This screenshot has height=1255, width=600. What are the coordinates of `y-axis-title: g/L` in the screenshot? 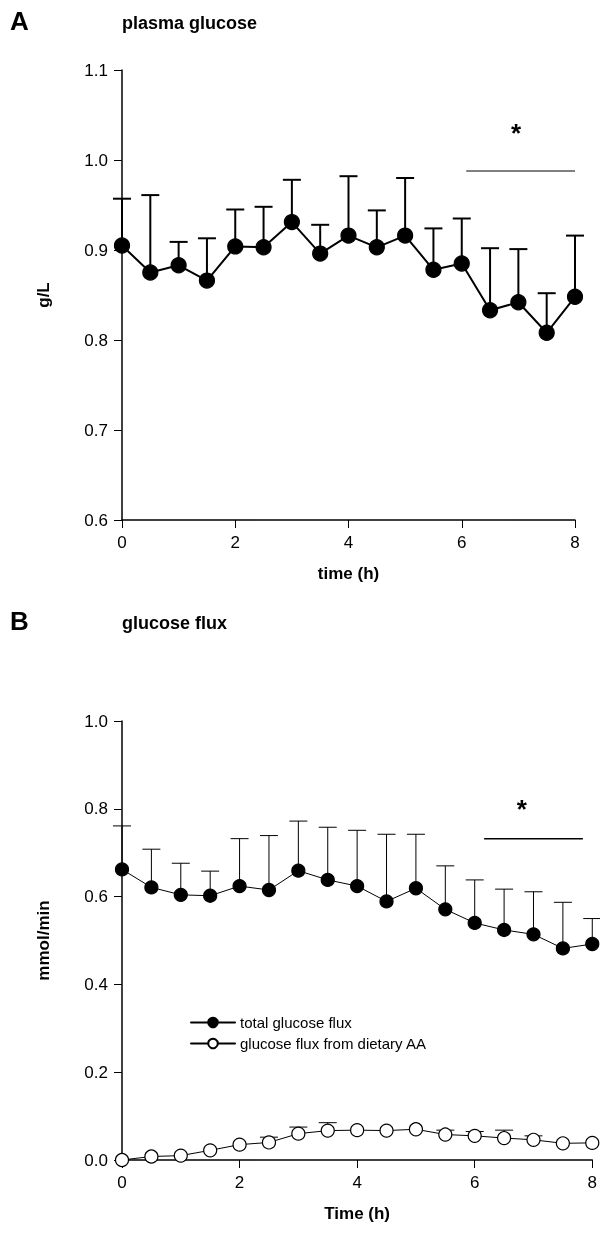 It's located at (43, 295).